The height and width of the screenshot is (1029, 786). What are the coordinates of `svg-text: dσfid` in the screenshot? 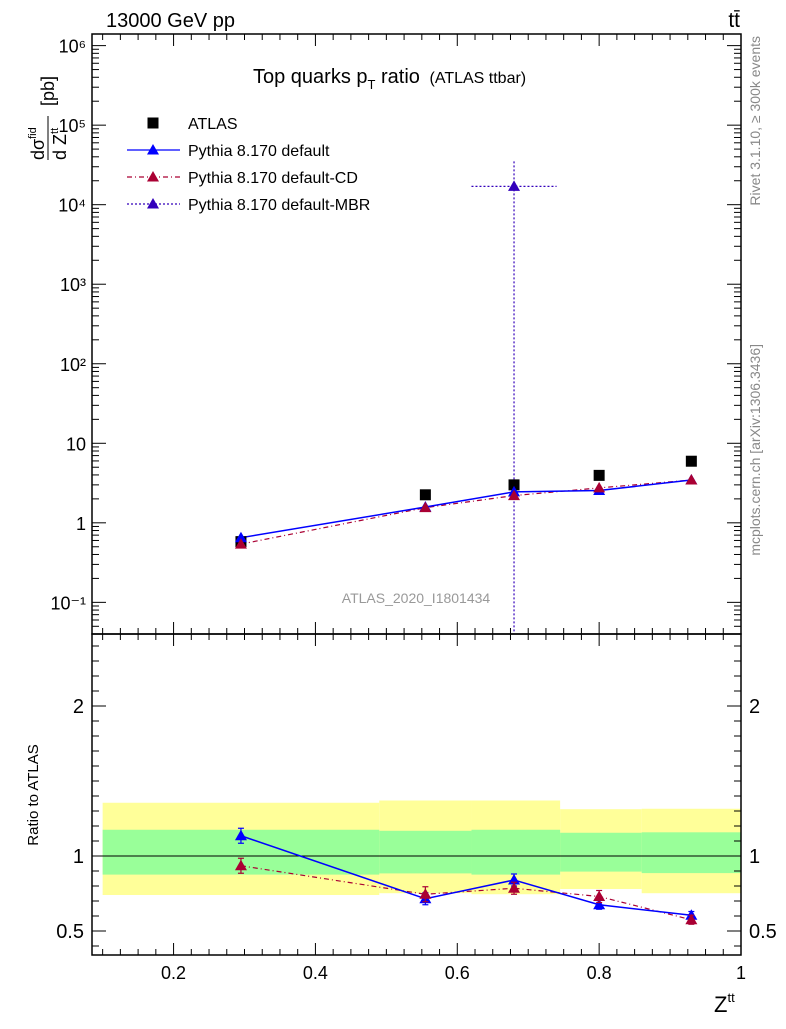 It's located at (37, 143).